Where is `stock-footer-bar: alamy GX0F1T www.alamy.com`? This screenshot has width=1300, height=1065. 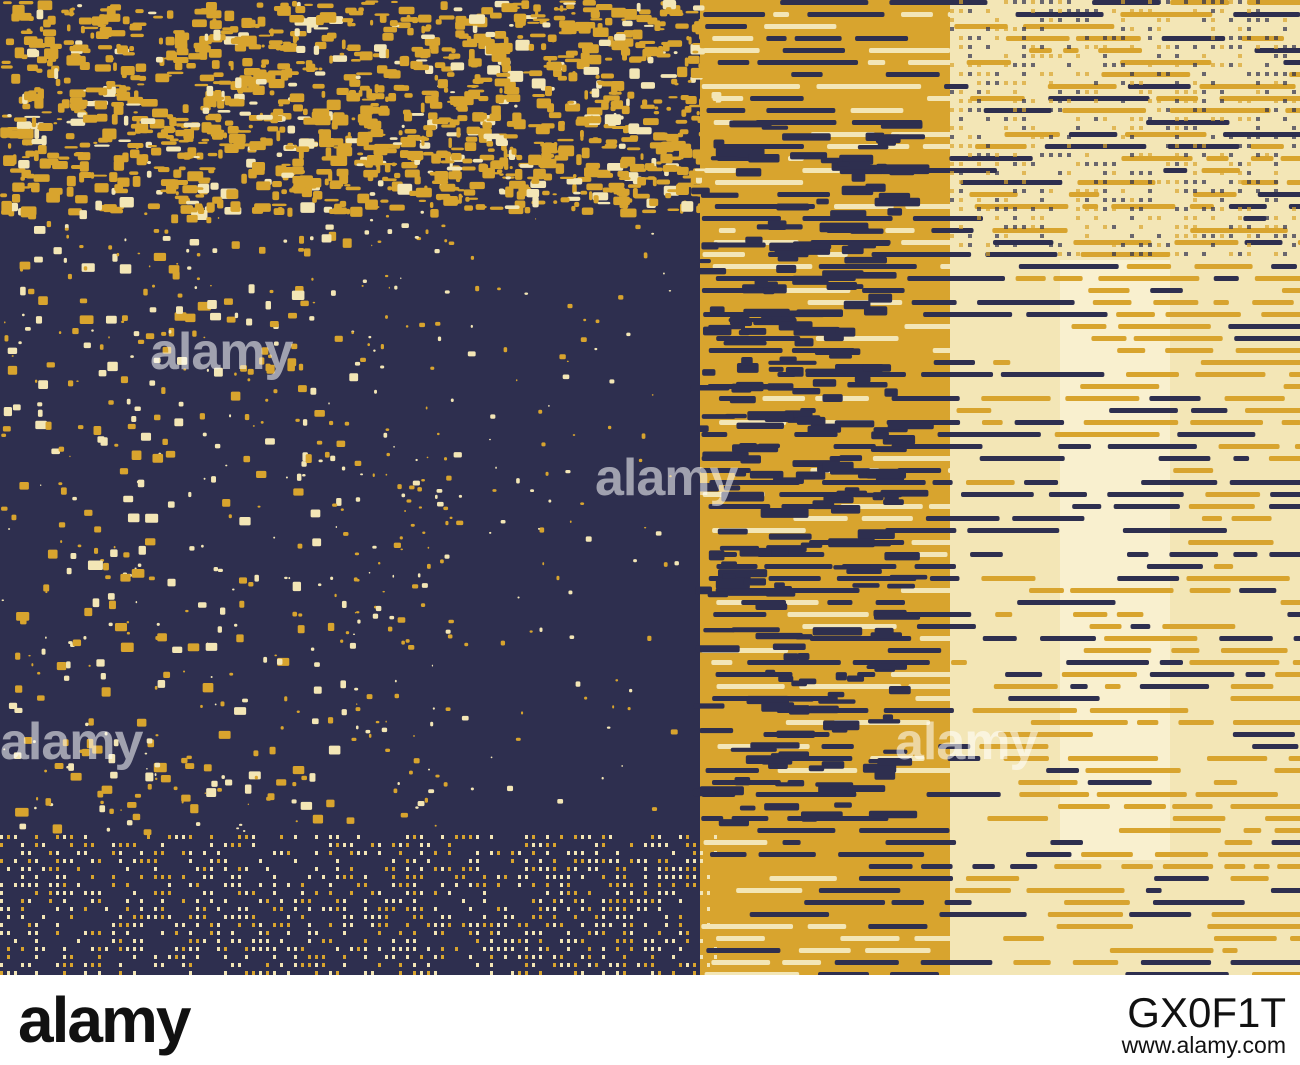
stock-footer-bar: alamy GX0F1T www.alamy.com is located at coordinates (650, 1020).